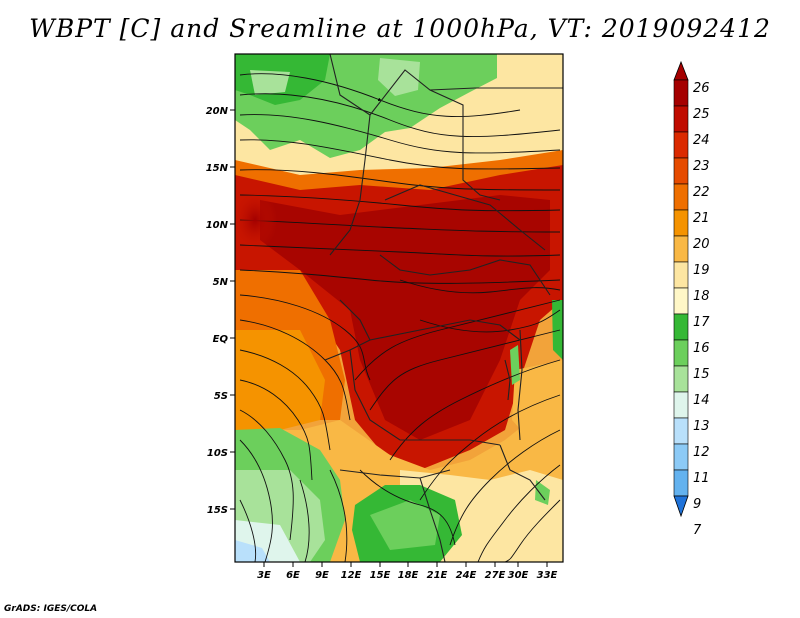 This screenshot has width=800, height=618. Describe the element at coordinates (221, 396) in the screenshot. I see `svg-text: 5S` at that location.